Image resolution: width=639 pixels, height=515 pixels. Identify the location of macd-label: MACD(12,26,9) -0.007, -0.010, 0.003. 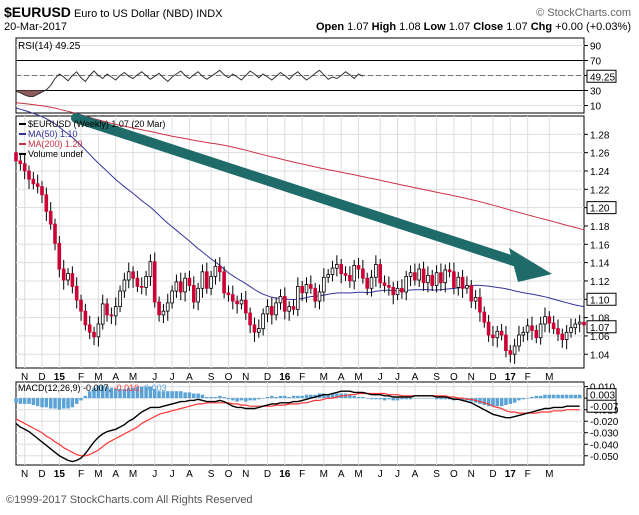
(92, 388).